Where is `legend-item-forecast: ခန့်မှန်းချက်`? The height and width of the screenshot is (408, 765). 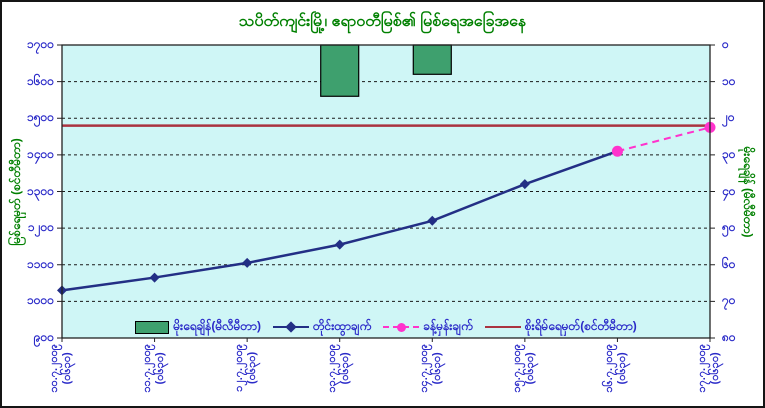 legend-item-forecast: ခန့်မှန်းချက် is located at coordinates (428, 327).